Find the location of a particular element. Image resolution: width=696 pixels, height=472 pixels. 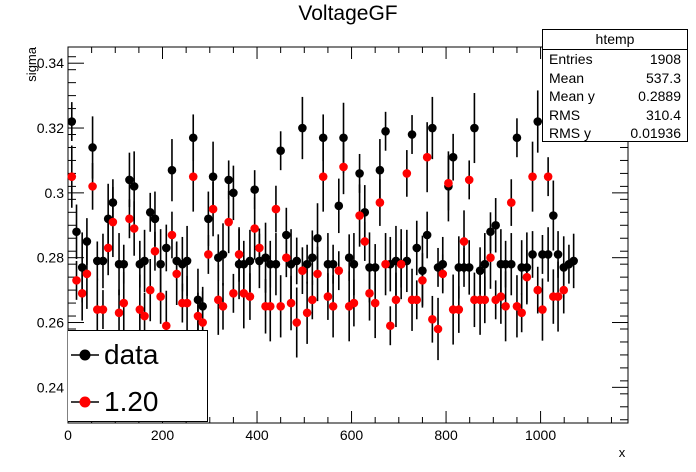

y-tick-label: 0.28 is located at coordinates (50, 258).